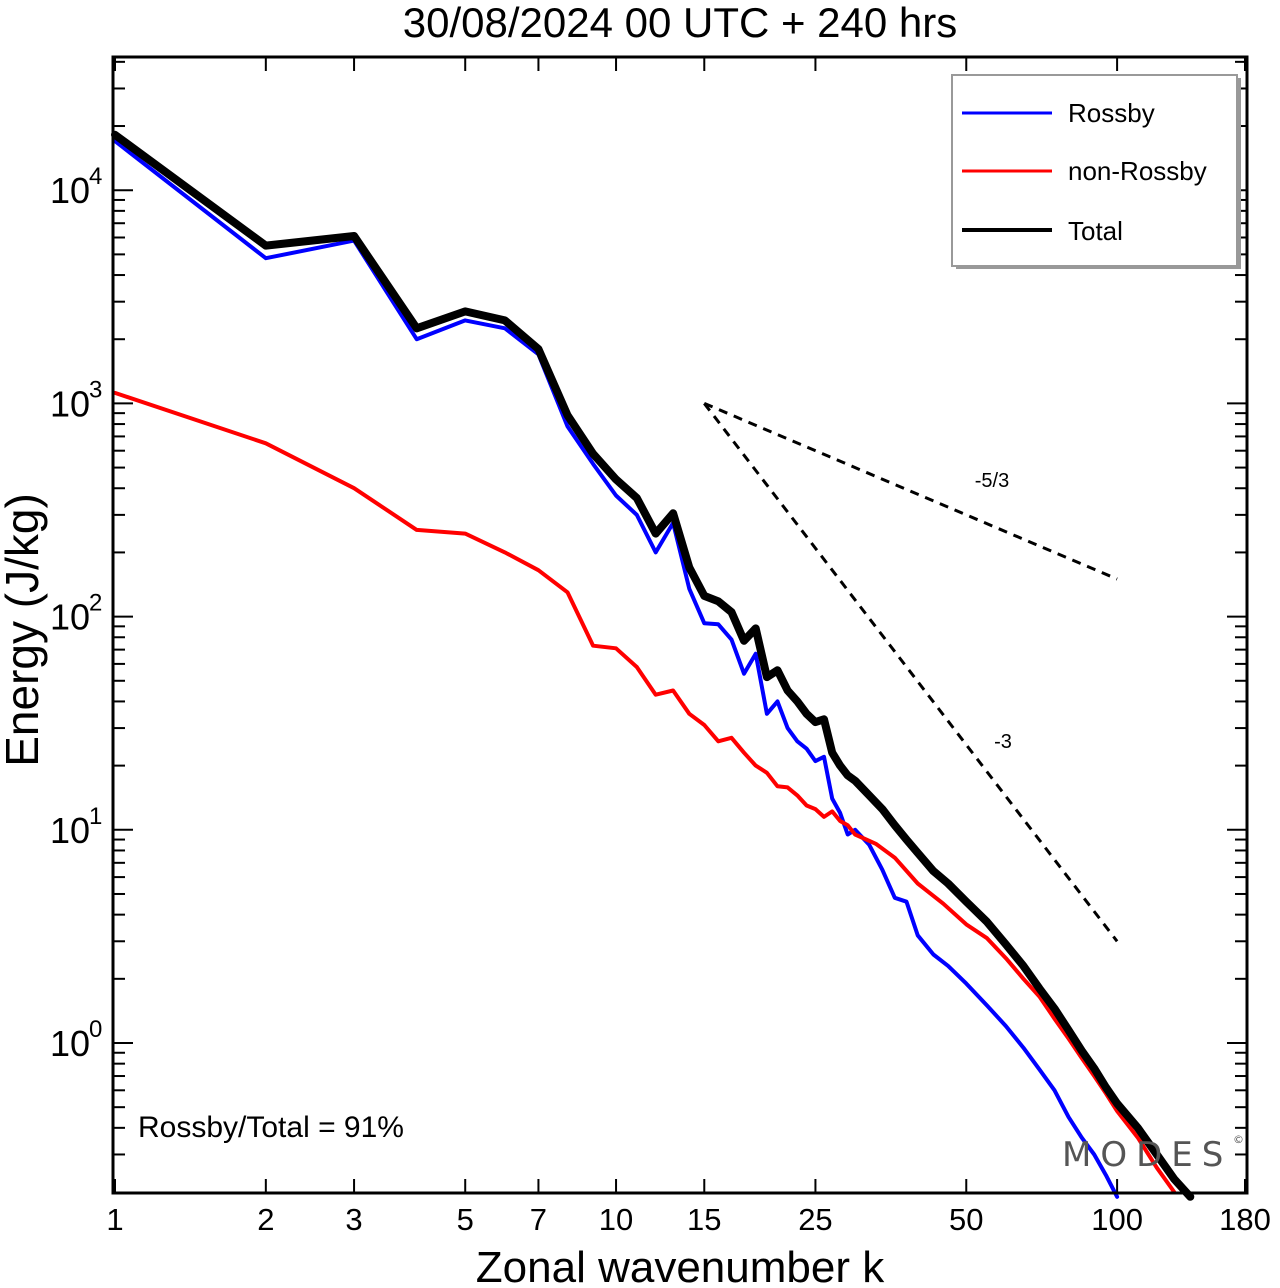 This screenshot has width=1280, height=1288. Describe the element at coordinates (265, 1219) in the screenshot. I see `x-tick-label: 2` at that location.